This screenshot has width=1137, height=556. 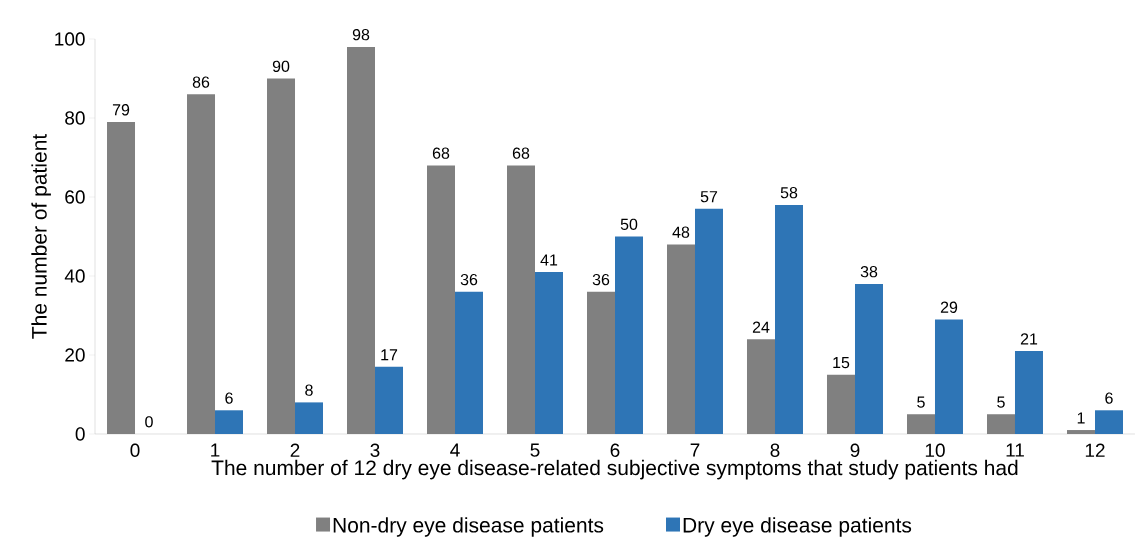 I want to click on x-tick-label: 9, so click(x=855, y=450).